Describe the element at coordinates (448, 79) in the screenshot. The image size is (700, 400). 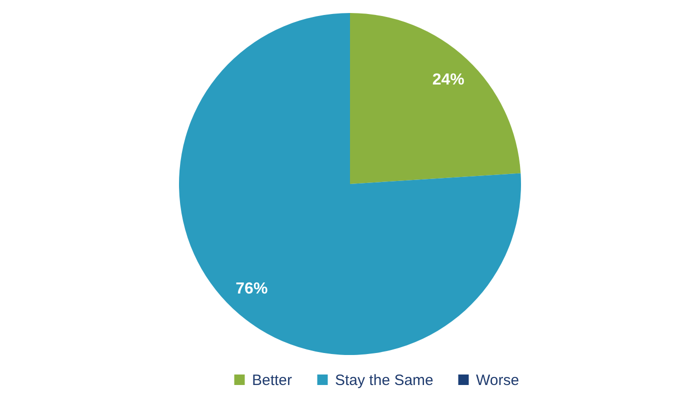
I see `data-label: 24%` at that location.